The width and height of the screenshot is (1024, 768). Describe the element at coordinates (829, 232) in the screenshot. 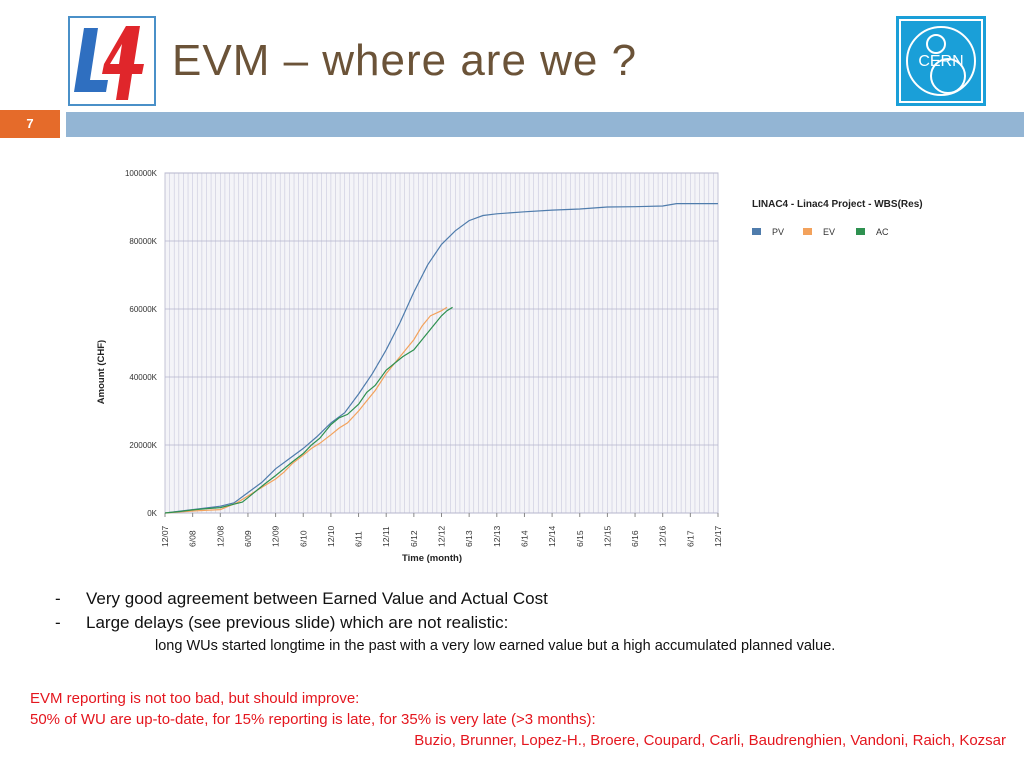

I see `legend-label-ev: EV` at that location.